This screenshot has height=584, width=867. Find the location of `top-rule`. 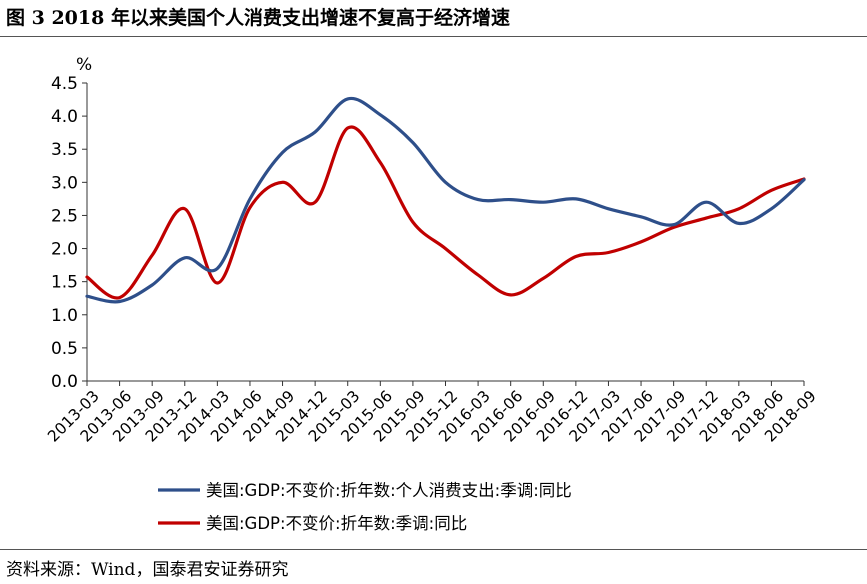

top-rule is located at coordinates (433, 36).